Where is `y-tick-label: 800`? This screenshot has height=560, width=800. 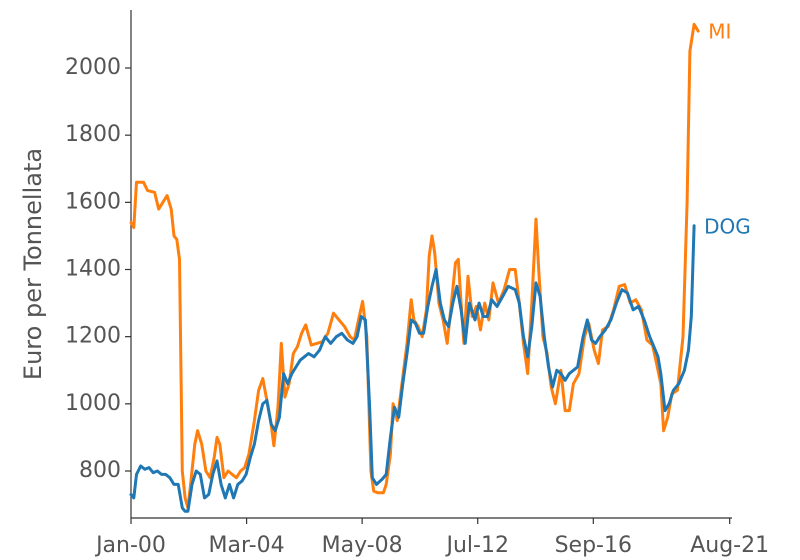
y-tick-label: 800 is located at coordinates (100, 470).